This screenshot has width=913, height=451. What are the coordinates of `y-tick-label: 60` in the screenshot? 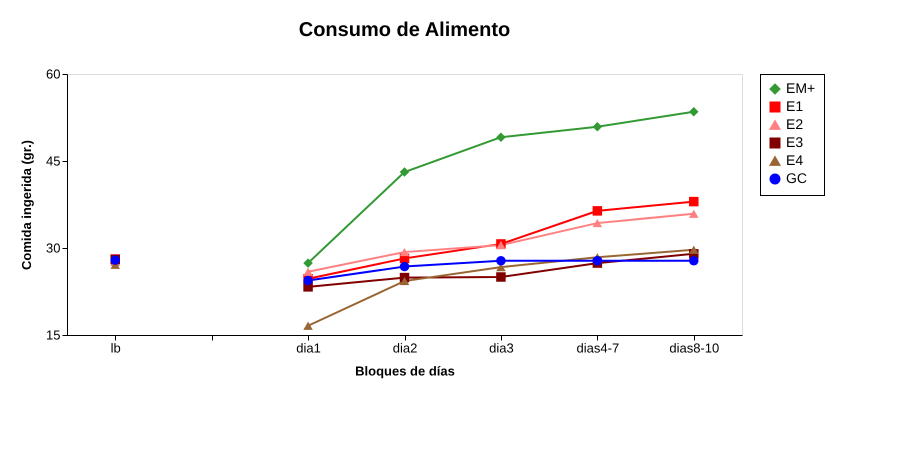 It's located at (53, 74).